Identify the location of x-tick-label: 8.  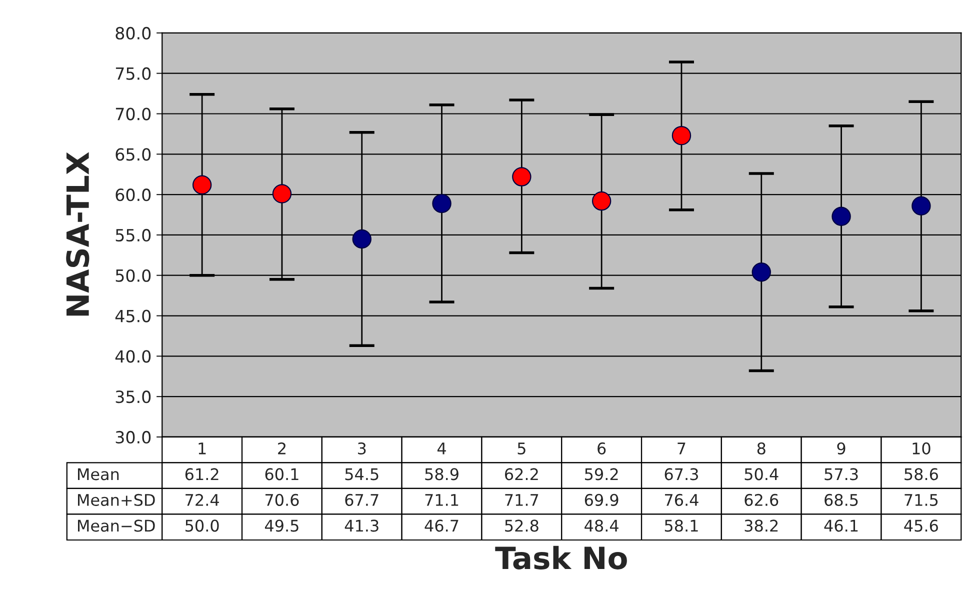
(761, 448).